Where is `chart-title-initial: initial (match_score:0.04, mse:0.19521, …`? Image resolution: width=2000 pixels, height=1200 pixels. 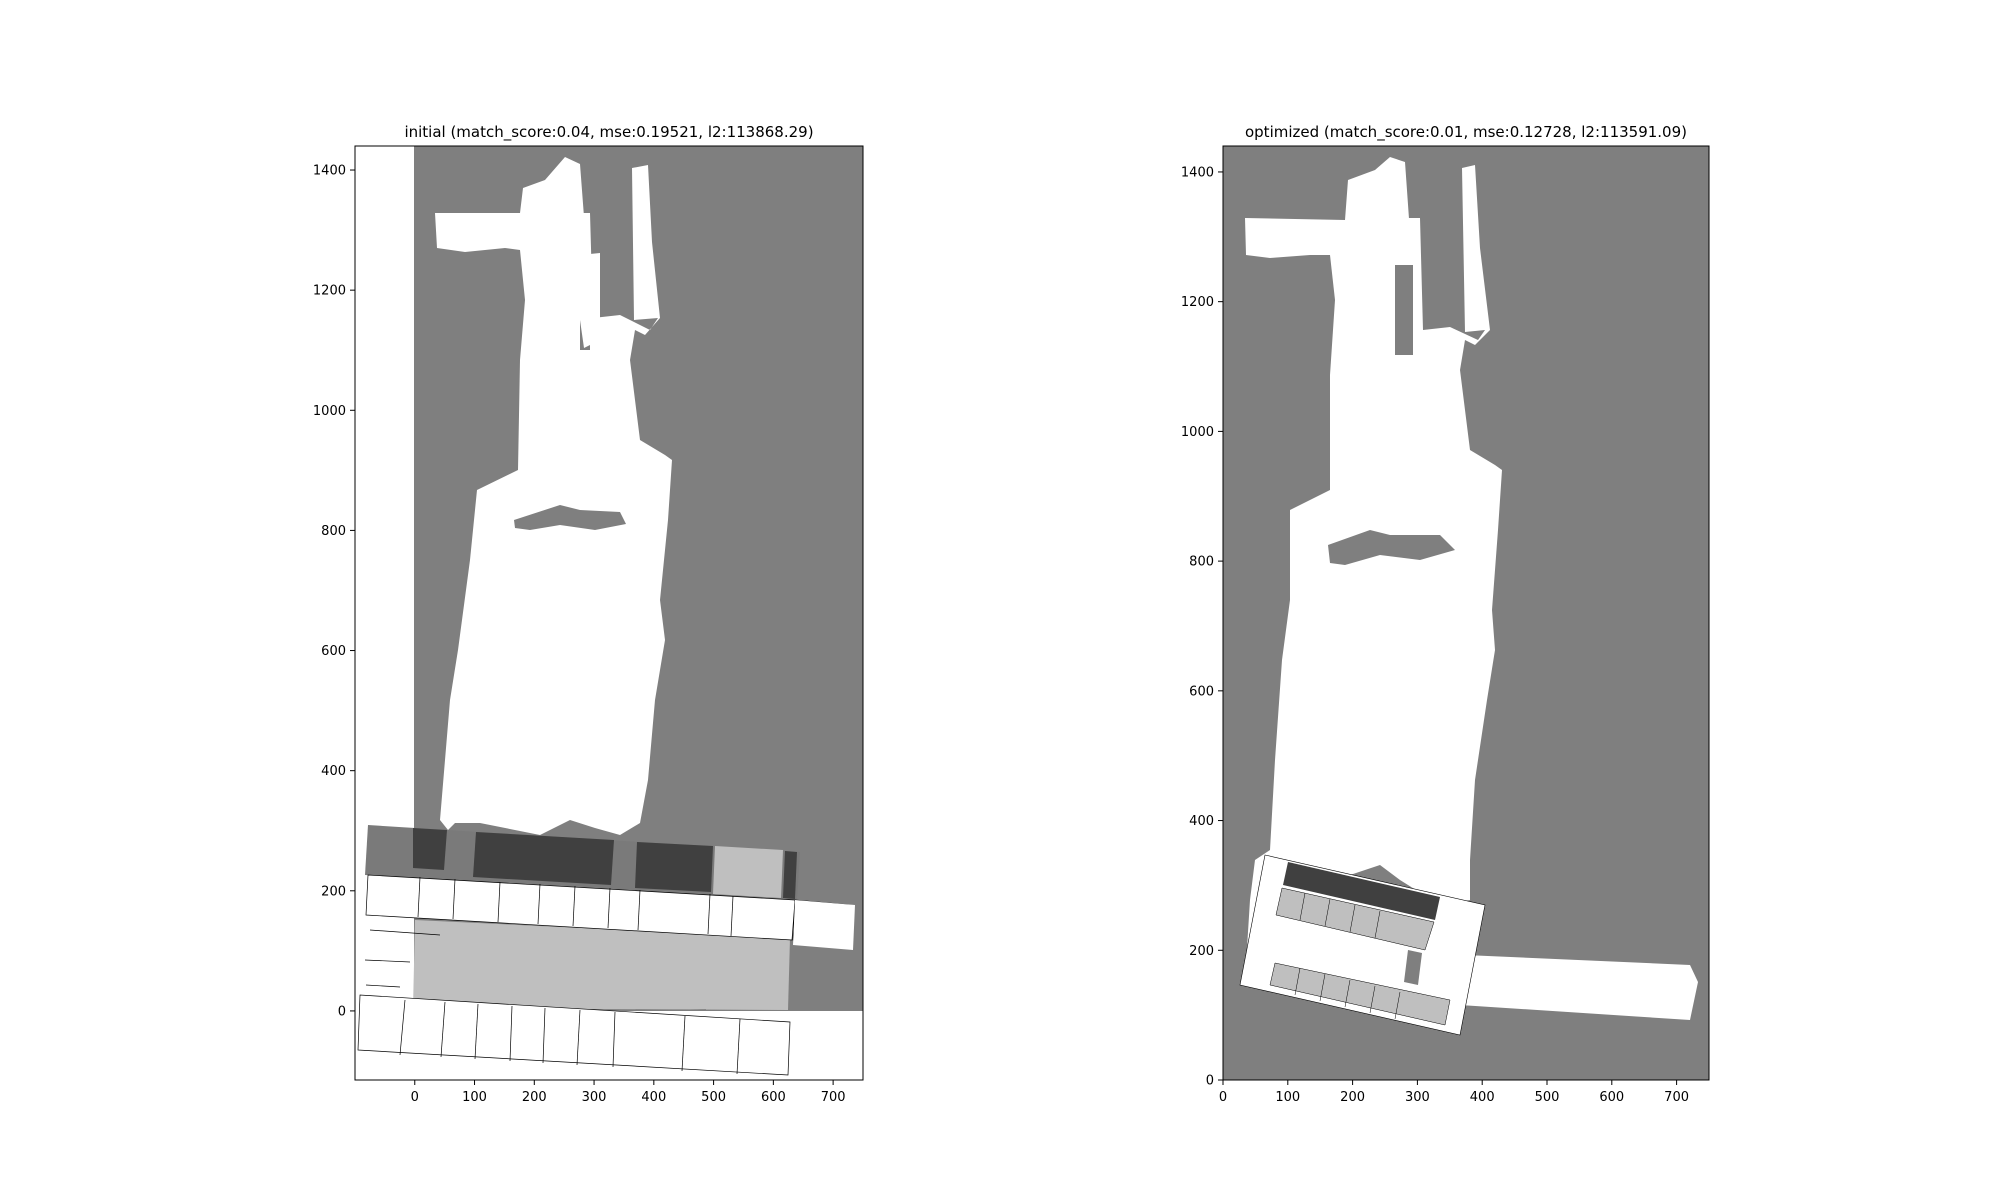 chart-title-initial: initial (match_score:0.04, mse:0.19521, … is located at coordinates (608, 132).